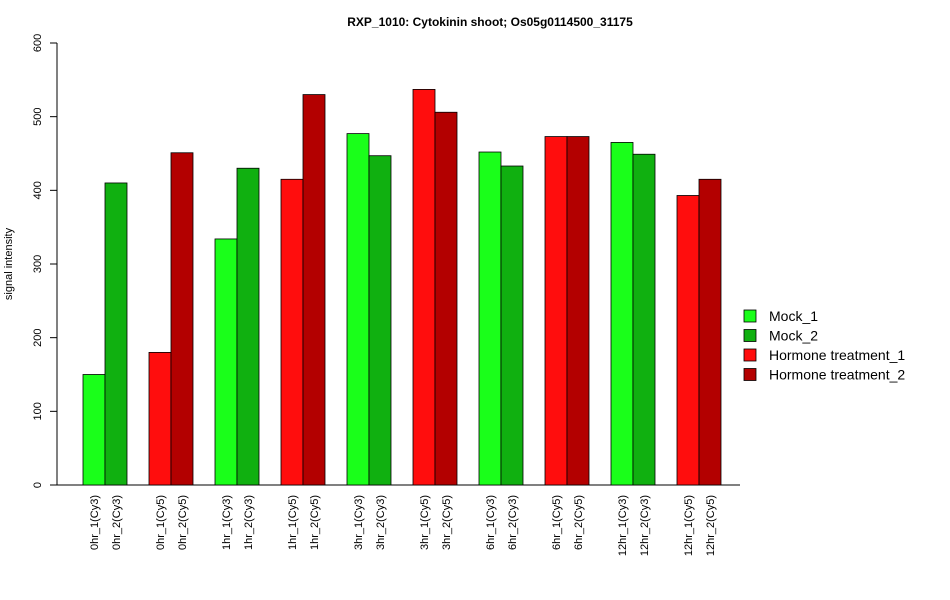 Image resolution: width=950 pixels, height=600 pixels. Describe the element at coordinates (513, 522) in the screenshot. I see `x-tick-label: 6hr_2(Cy3)` at that location.